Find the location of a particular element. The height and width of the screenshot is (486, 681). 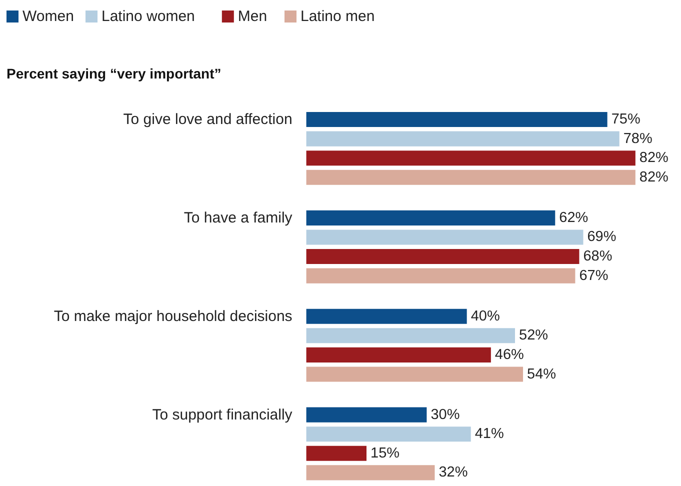

data-label: 67% is located at coordinates (593, 276).